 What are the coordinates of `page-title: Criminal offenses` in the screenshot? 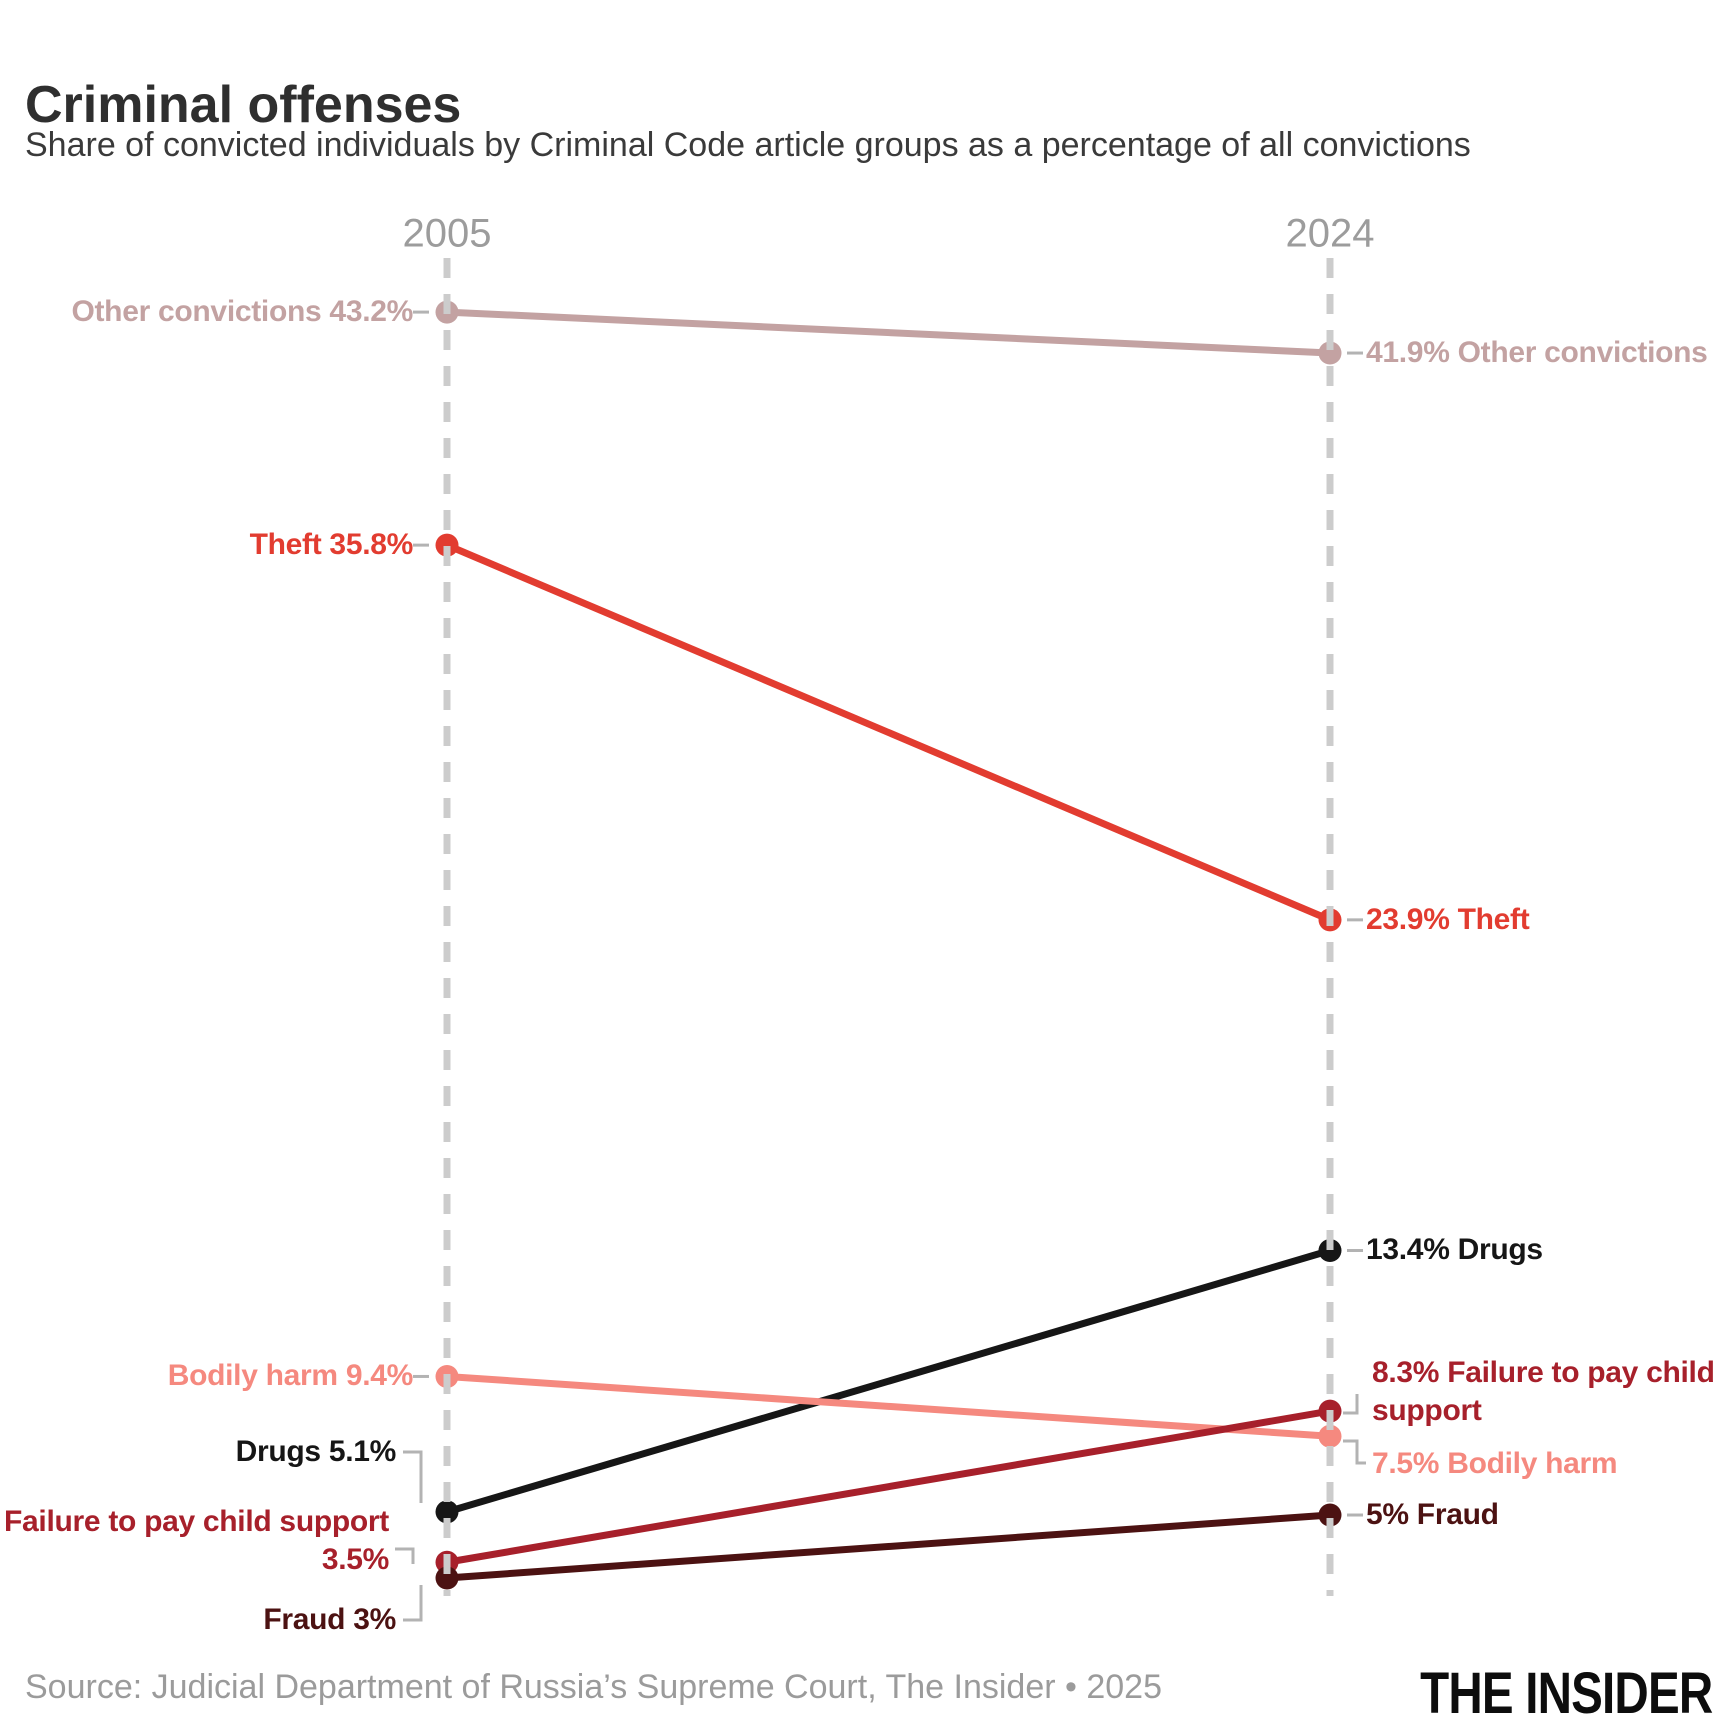 It's located at (243, 104).